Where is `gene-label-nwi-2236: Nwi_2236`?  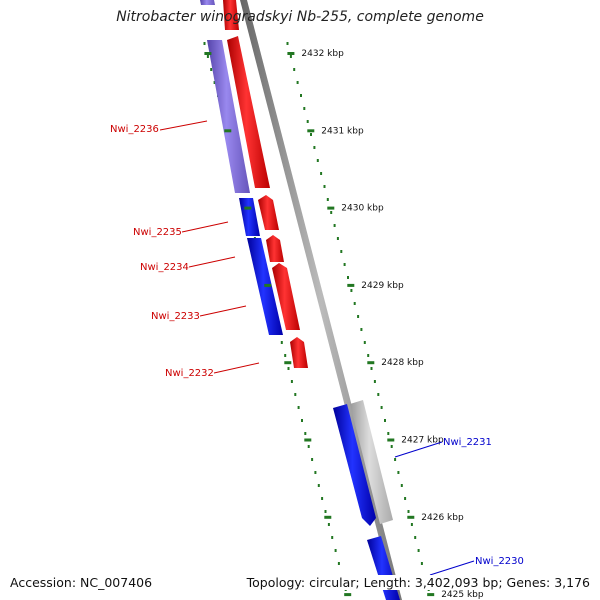
gene-label-nwi-2236: Nwi_2236 is located at coordinates (134, 129).